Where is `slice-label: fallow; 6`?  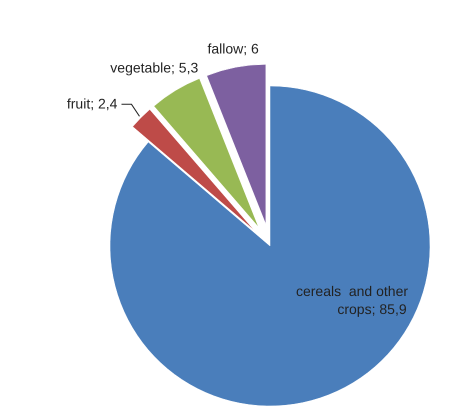 slice-label: fallow; 6 is located at coordinates (233, 48).